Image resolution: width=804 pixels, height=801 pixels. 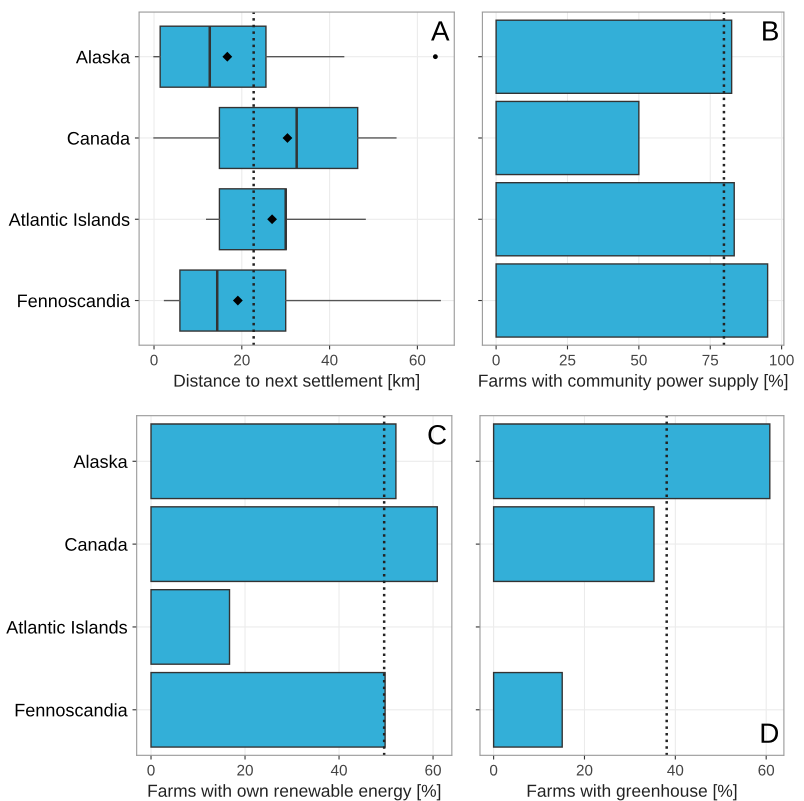 I want to click on x-tick-label: 75, so click(x=710, y=360).